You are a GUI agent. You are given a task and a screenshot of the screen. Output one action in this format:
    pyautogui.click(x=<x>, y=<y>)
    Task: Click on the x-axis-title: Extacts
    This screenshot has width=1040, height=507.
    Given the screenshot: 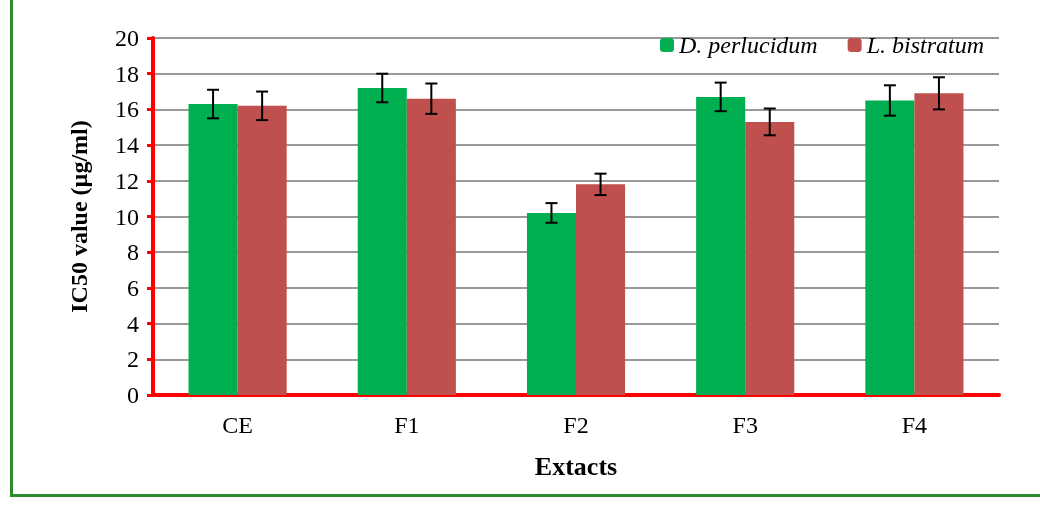 What is the action you would take?
    pyautogui.click(x=576, y=466)
    